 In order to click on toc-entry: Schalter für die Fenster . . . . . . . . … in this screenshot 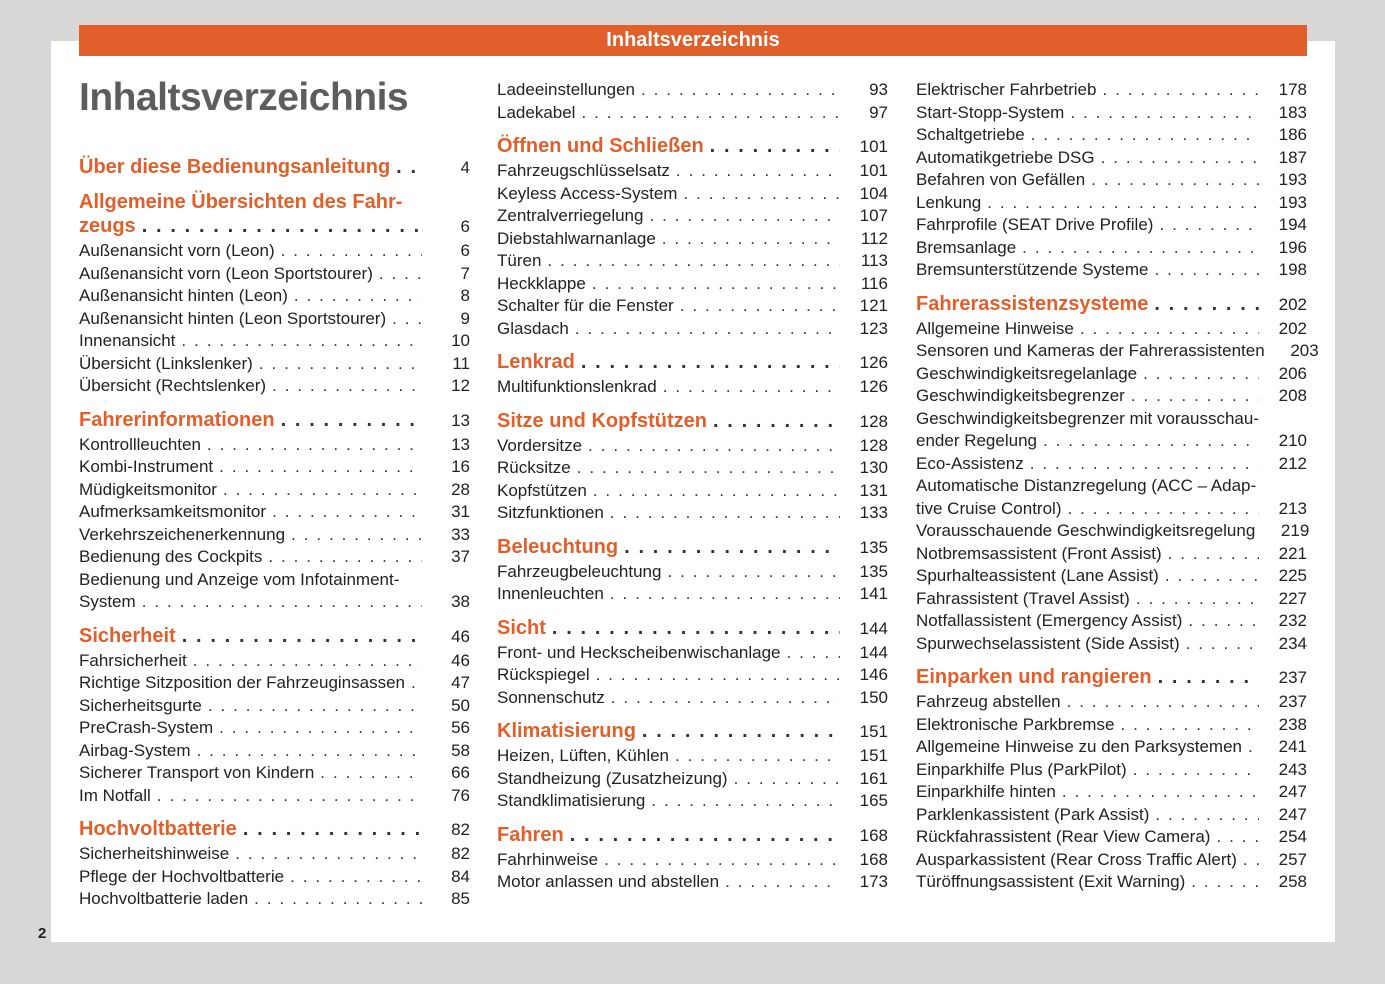, I will do `click(692, 306)`.